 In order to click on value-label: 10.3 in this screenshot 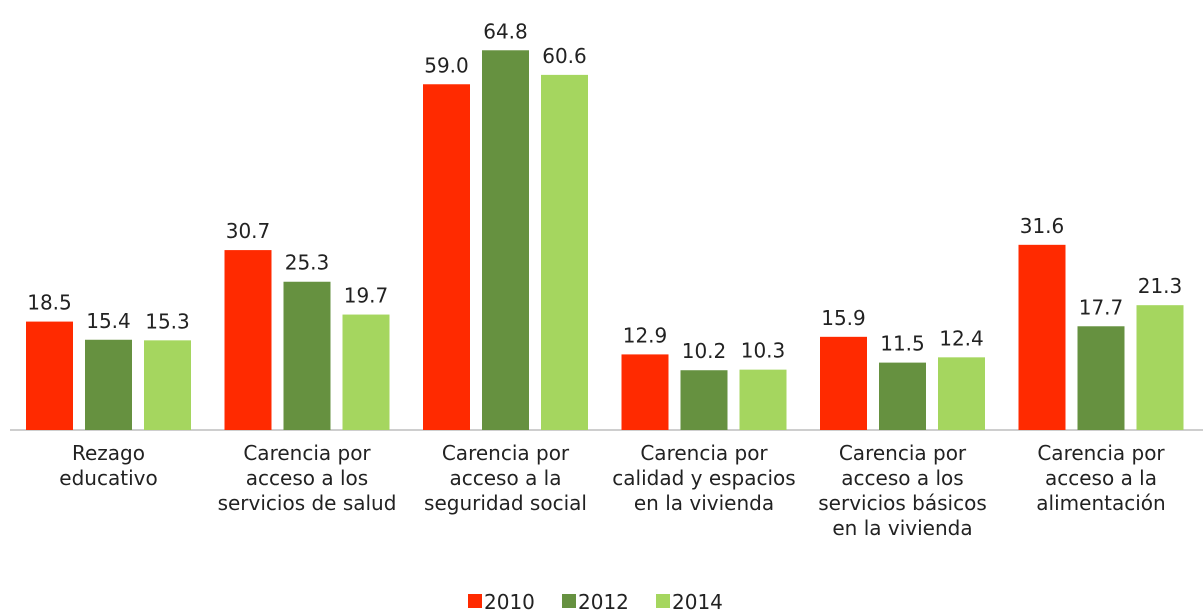, I will do `click(763, 351)`.